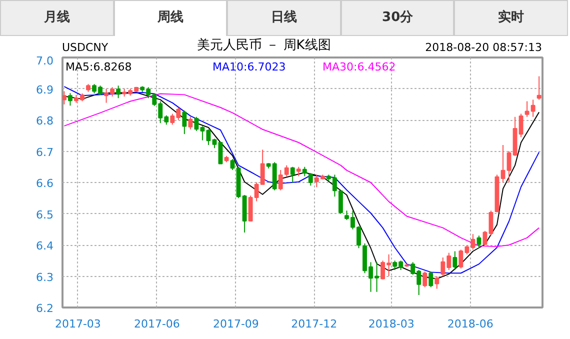 Image resolution: width=570 pixels, height=339 pixels. Describe the element at coordinates (85, 48) in the screenshot. I see `chart-subtitle: USDCNY` at that location.